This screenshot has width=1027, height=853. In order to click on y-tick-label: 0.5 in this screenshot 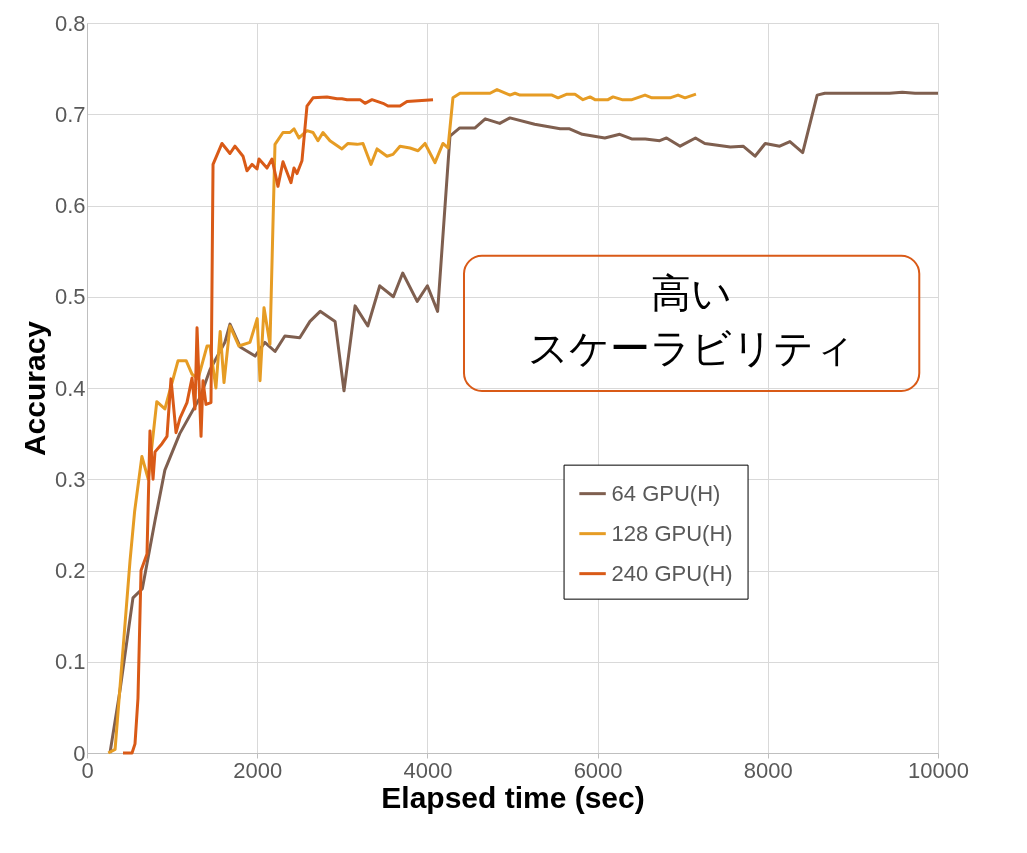, I will do `click(70, 297)`.